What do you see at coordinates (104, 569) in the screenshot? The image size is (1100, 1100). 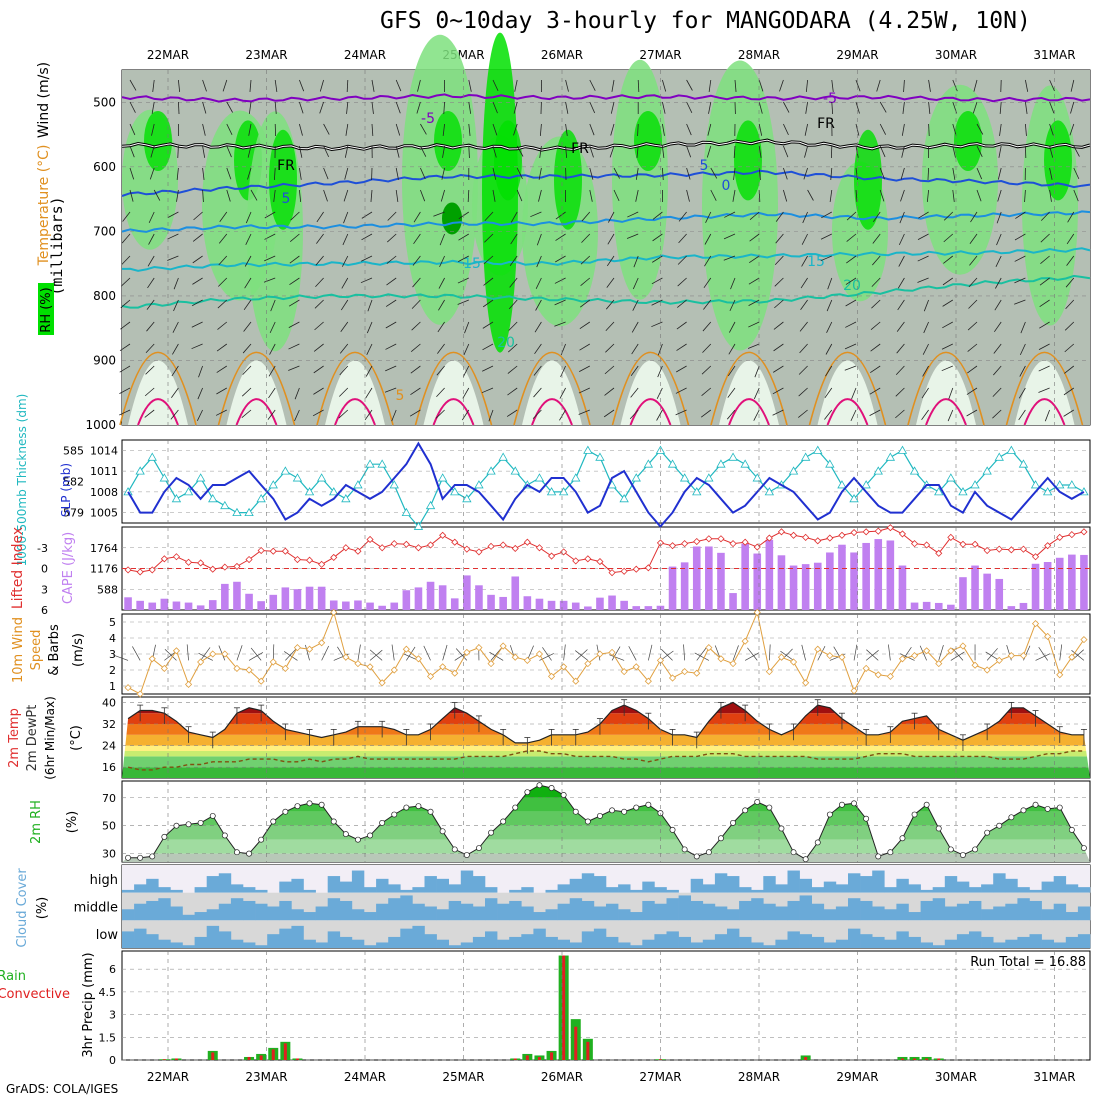 I see `y-tick-label-right-axis: 1176` at bounding box center [104, 569].